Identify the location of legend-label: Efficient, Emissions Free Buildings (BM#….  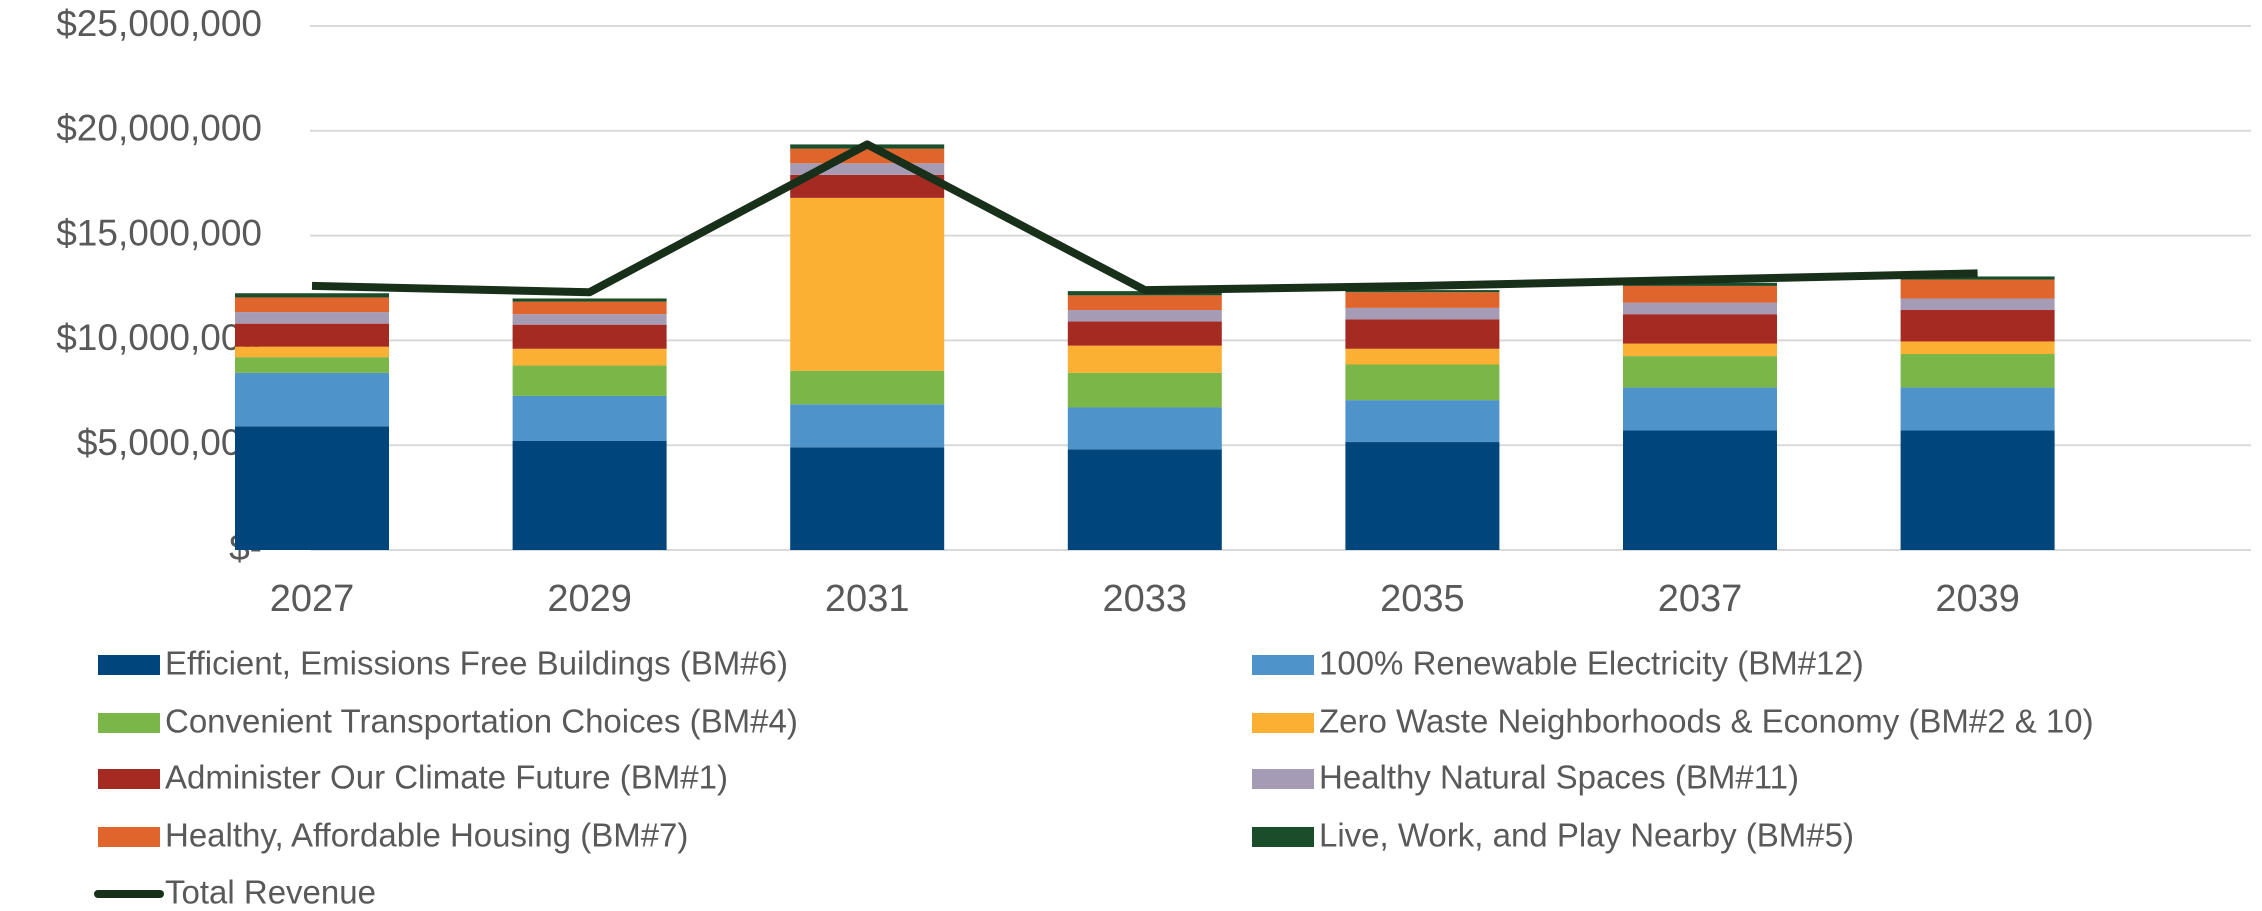
(476, 663).